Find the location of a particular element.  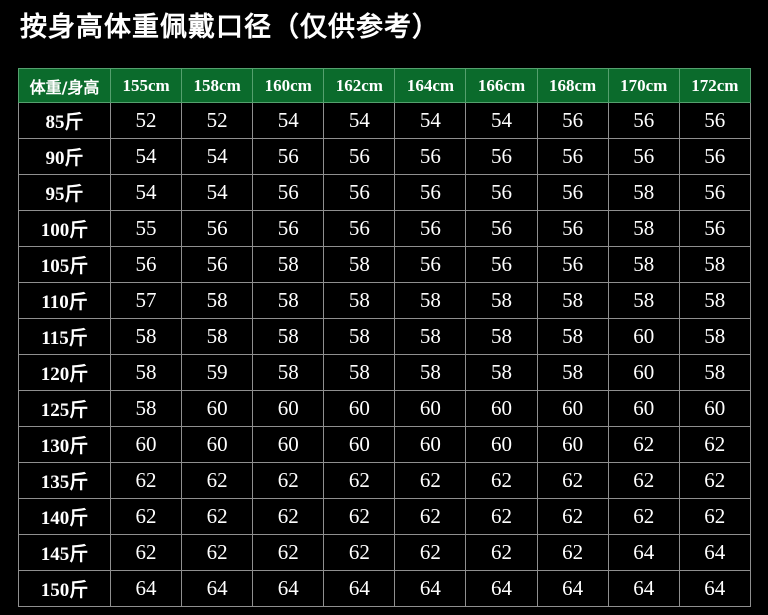

size-cell-r1-c6: 56 is located at coordinates (572, 156).